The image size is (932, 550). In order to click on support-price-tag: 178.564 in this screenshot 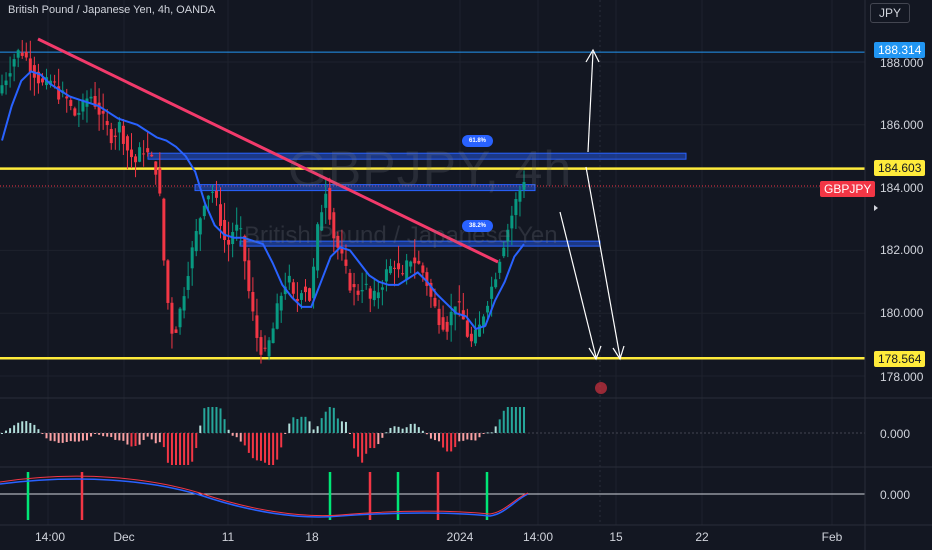, I will do `click(900, 359)`.